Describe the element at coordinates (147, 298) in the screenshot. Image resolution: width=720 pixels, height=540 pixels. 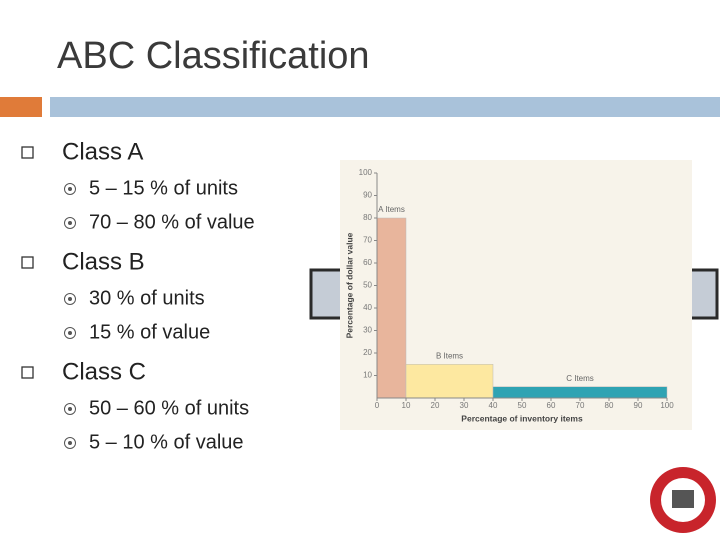
I see `sub-bullet-text: 30 % of units` at that location.